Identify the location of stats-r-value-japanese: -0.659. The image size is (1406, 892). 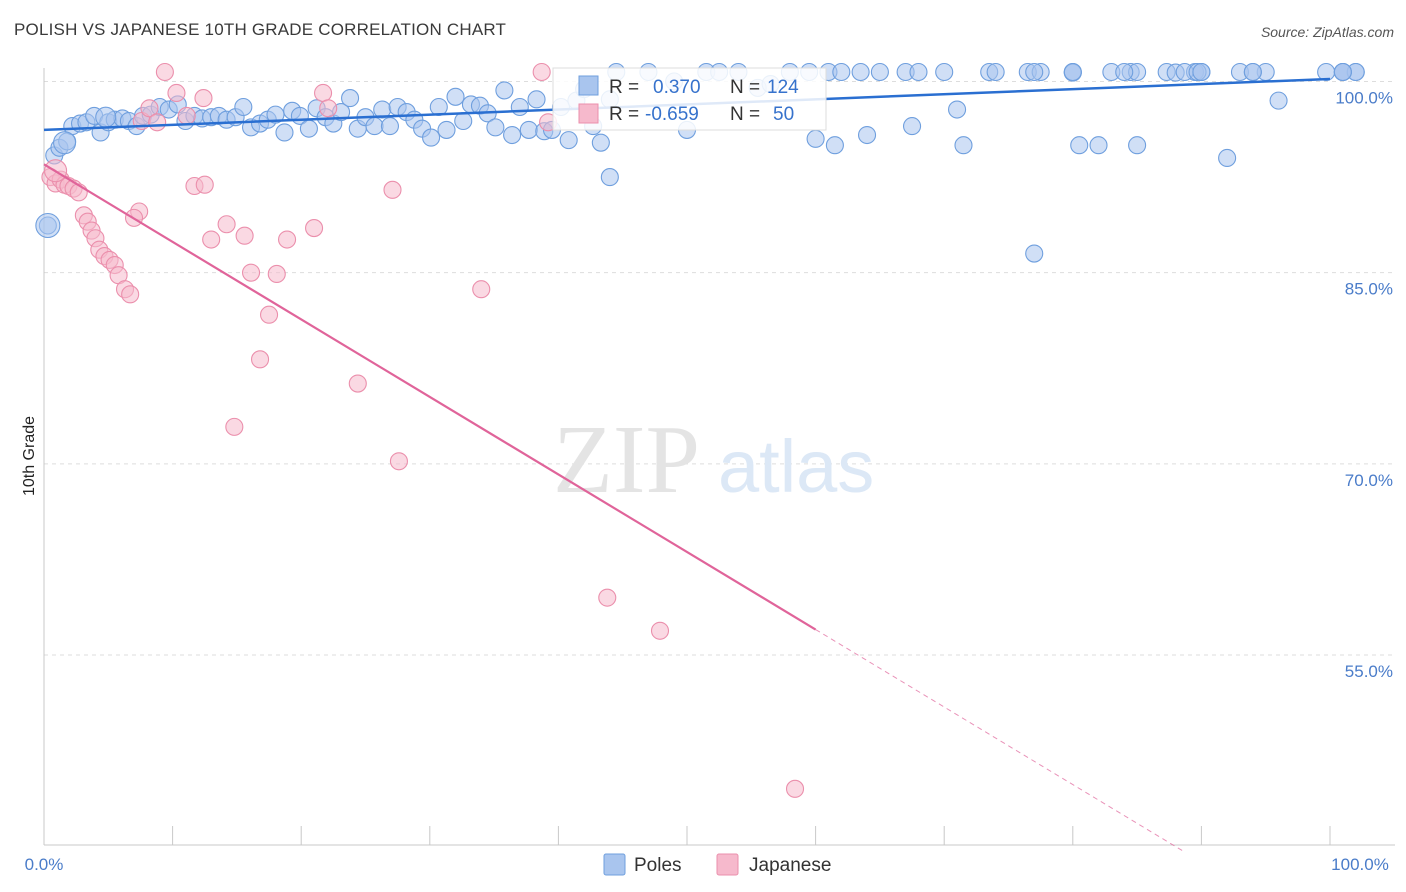
(672, 114).